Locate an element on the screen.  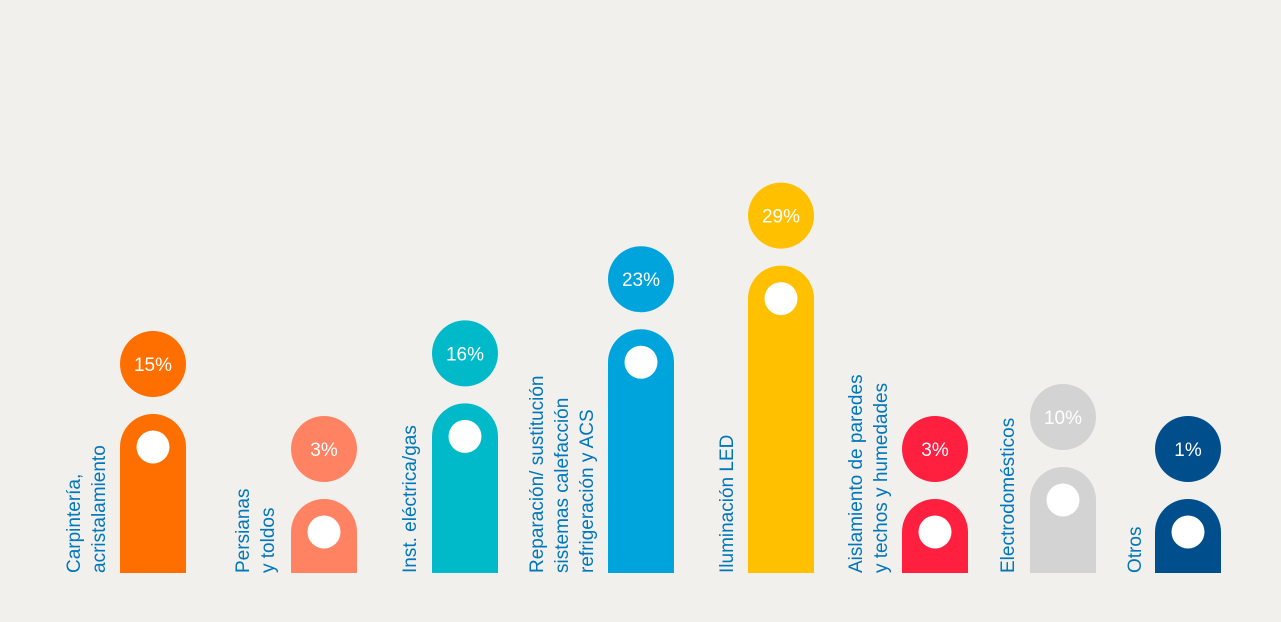
bar-group: 15% Carpintería, acristalamiento is located at coordinates (125, 452).